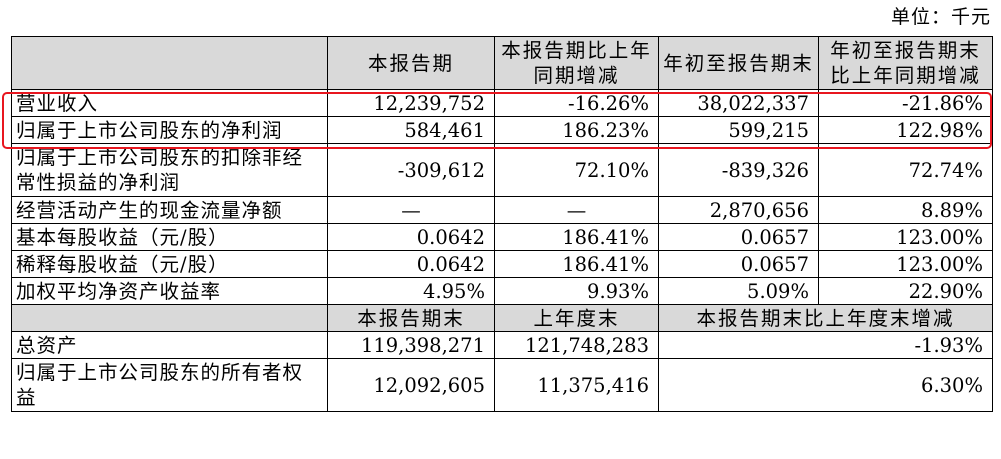 The width and height of the screenshot is (1001, 459). What do you see at coordinates (576, 385) in the screenshot?
I see `cell-prior-year-end: 11,375,416` at bounding box center [576, 385].